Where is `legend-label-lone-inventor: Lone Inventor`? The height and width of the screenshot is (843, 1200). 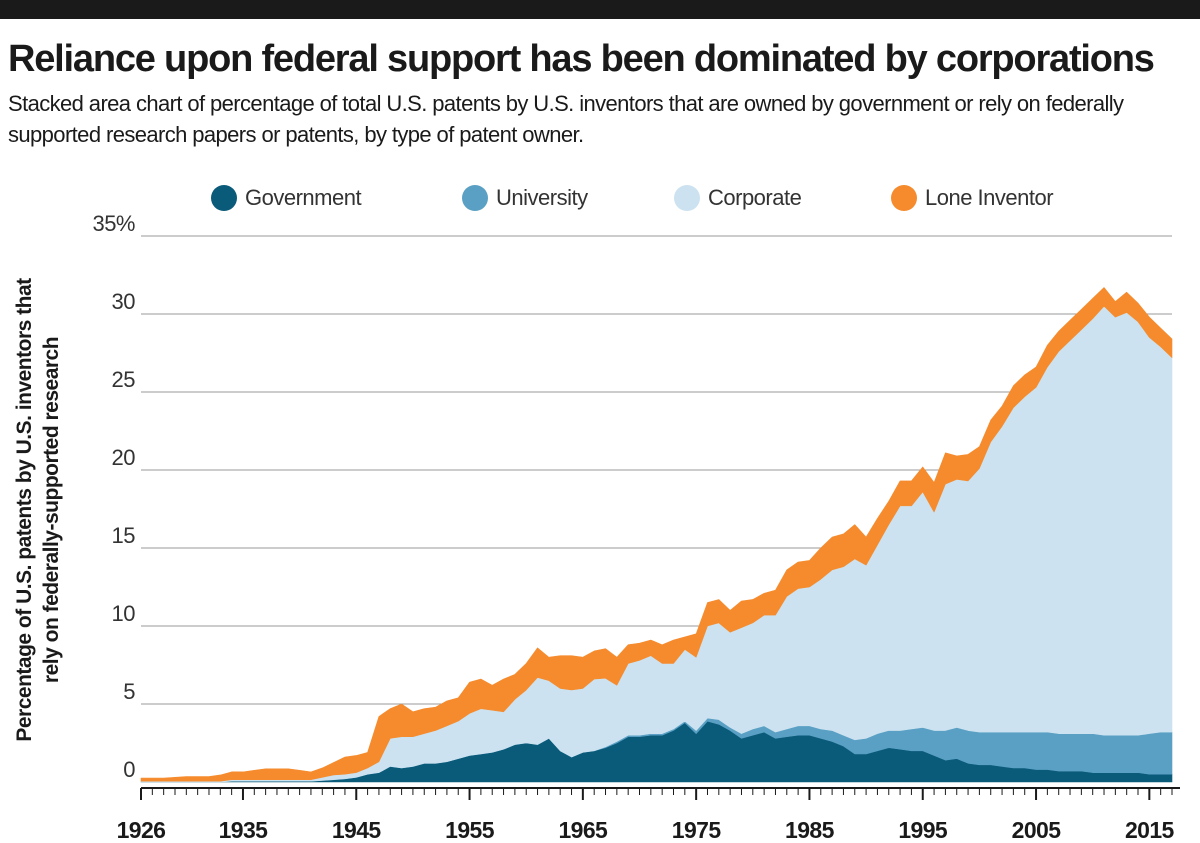 legend-label-lone-inventor: Lone Inventor is located at coordinates (989, 197).